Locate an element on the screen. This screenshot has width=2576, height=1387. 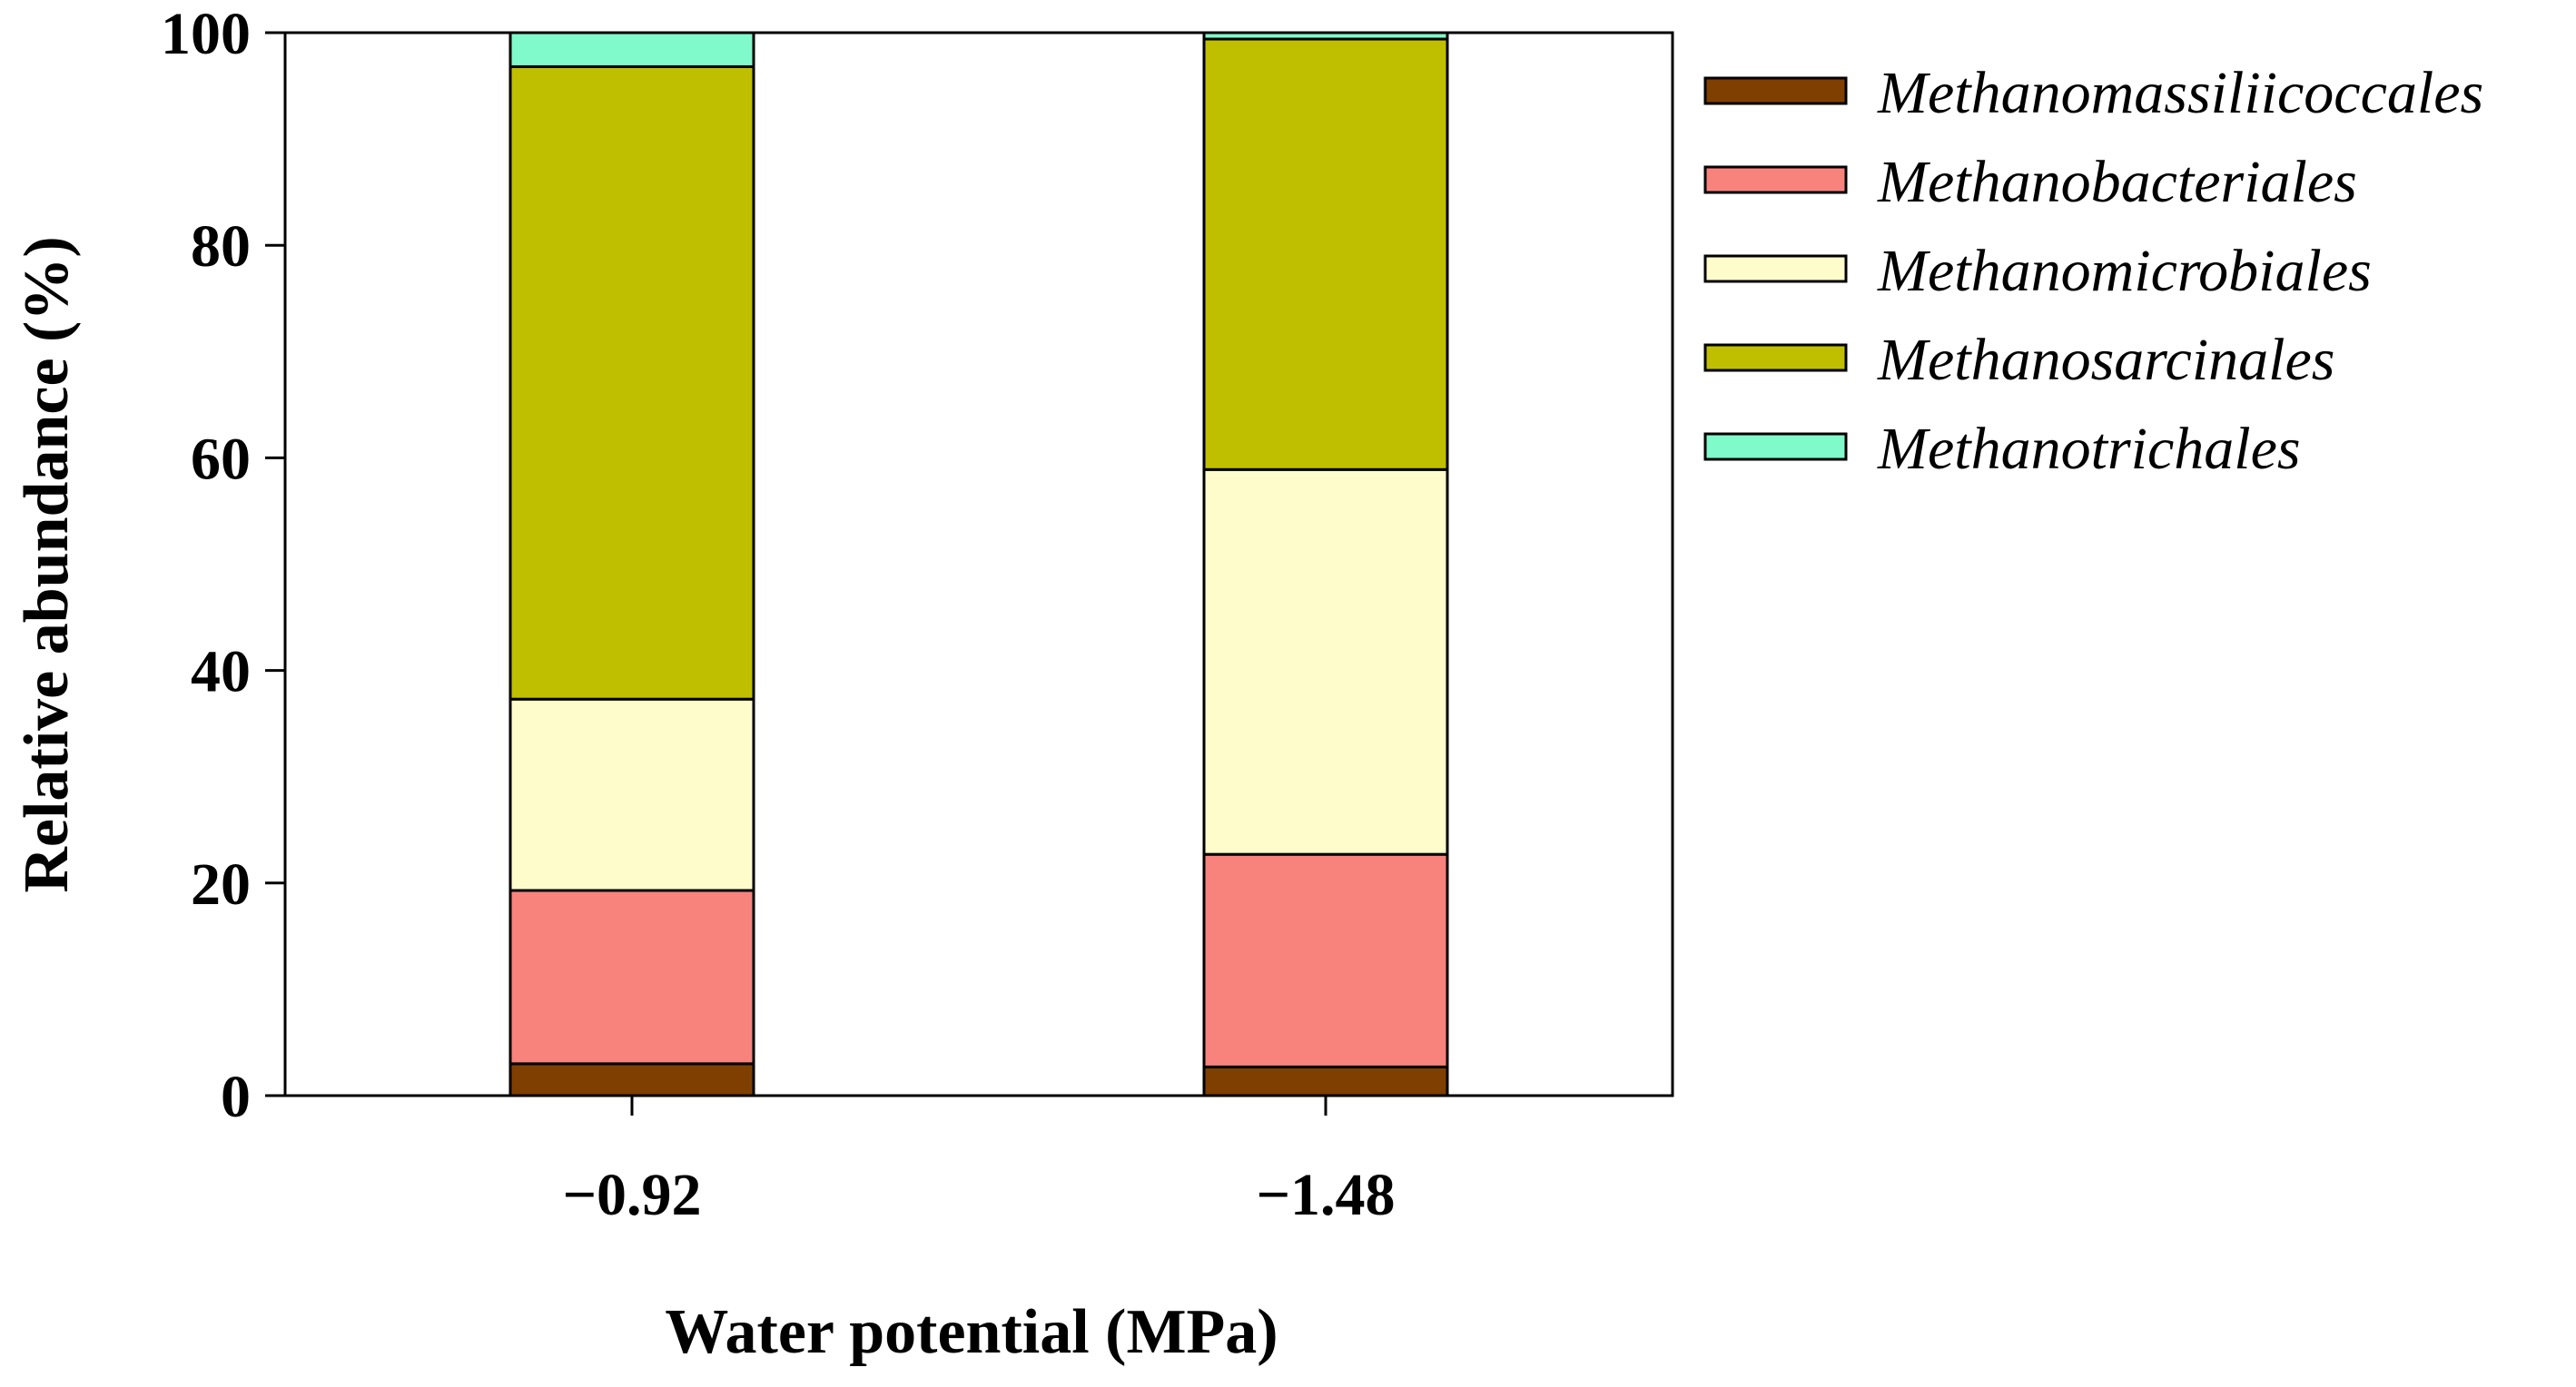
legend-swatch-methanomicrobiales is located at coordinates (1775, 268).